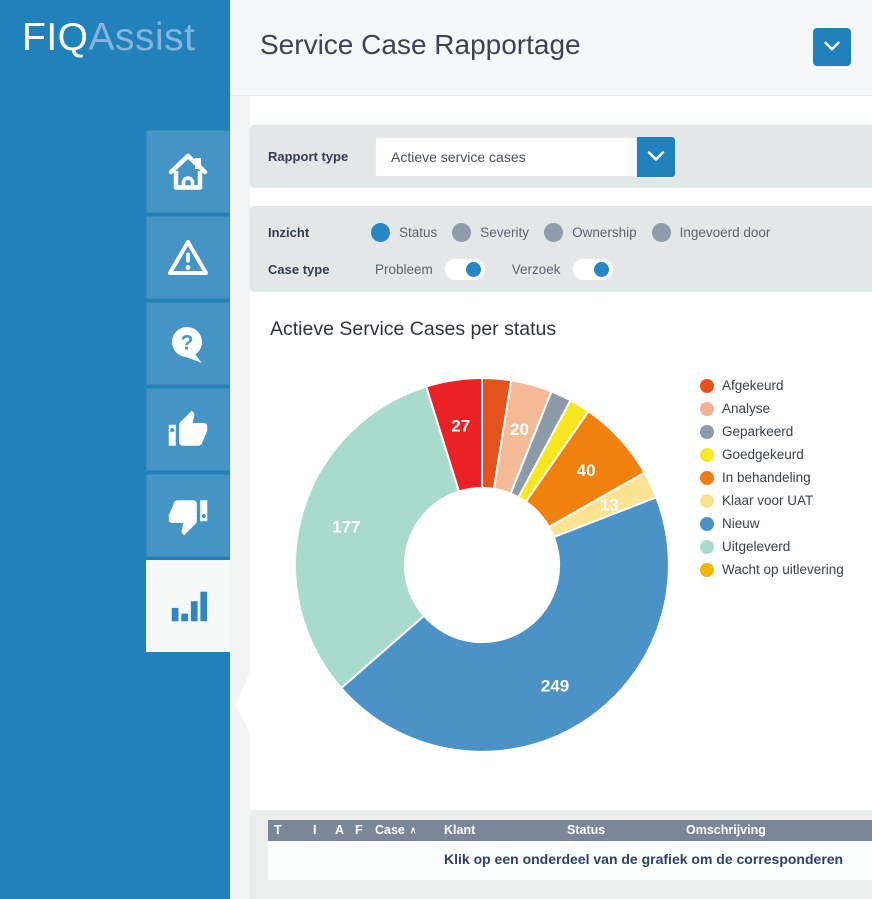 The height and width of the screenshot is (899, 872). I want to click on inzicht-radio-group: Status Severity Ownership Ingevoerd door, so click(578, 232).